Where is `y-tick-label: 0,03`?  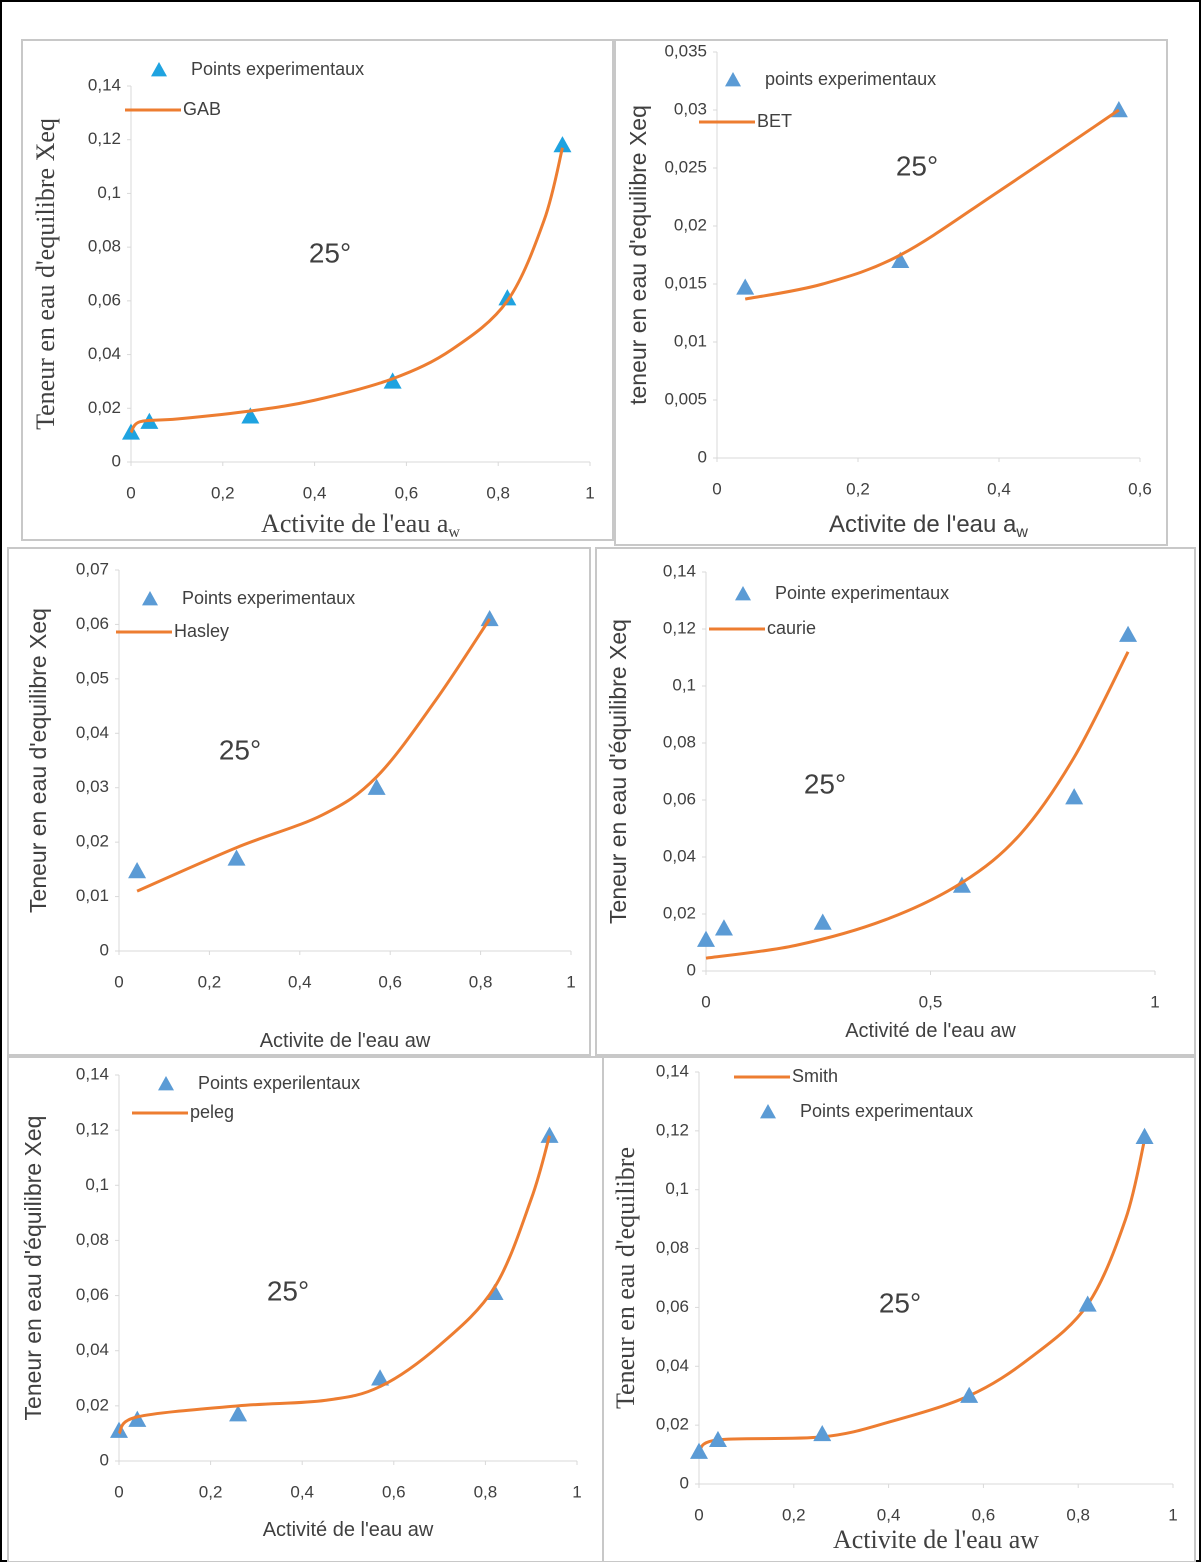
y-tick-label: 0,03 is located at coordinates (92, 786).